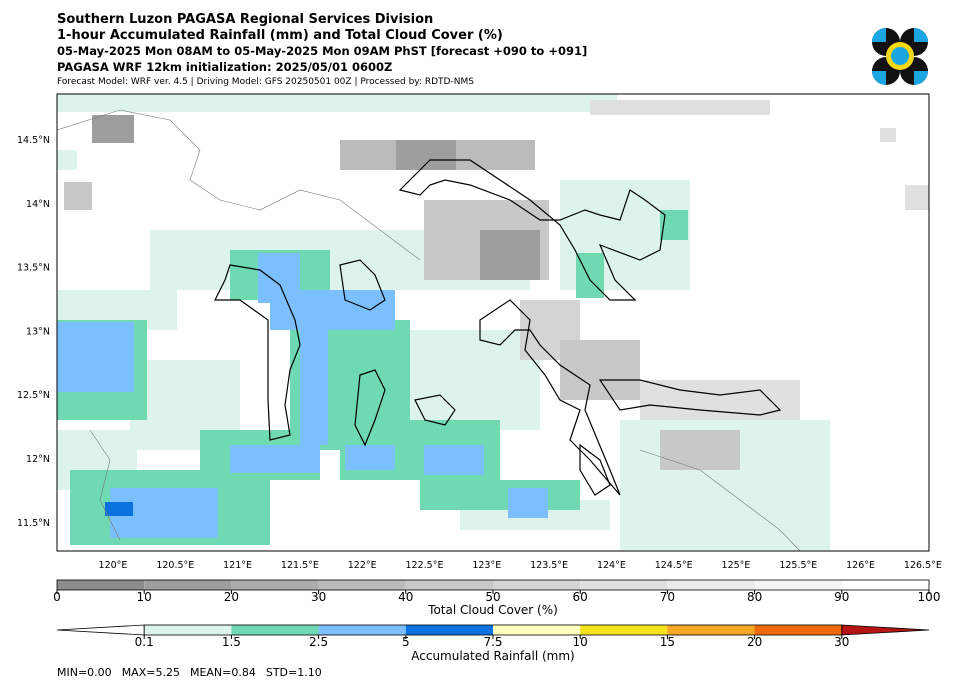 This screenshot has height=692, width=955. I want to click on rain-under, so click(100, 630).